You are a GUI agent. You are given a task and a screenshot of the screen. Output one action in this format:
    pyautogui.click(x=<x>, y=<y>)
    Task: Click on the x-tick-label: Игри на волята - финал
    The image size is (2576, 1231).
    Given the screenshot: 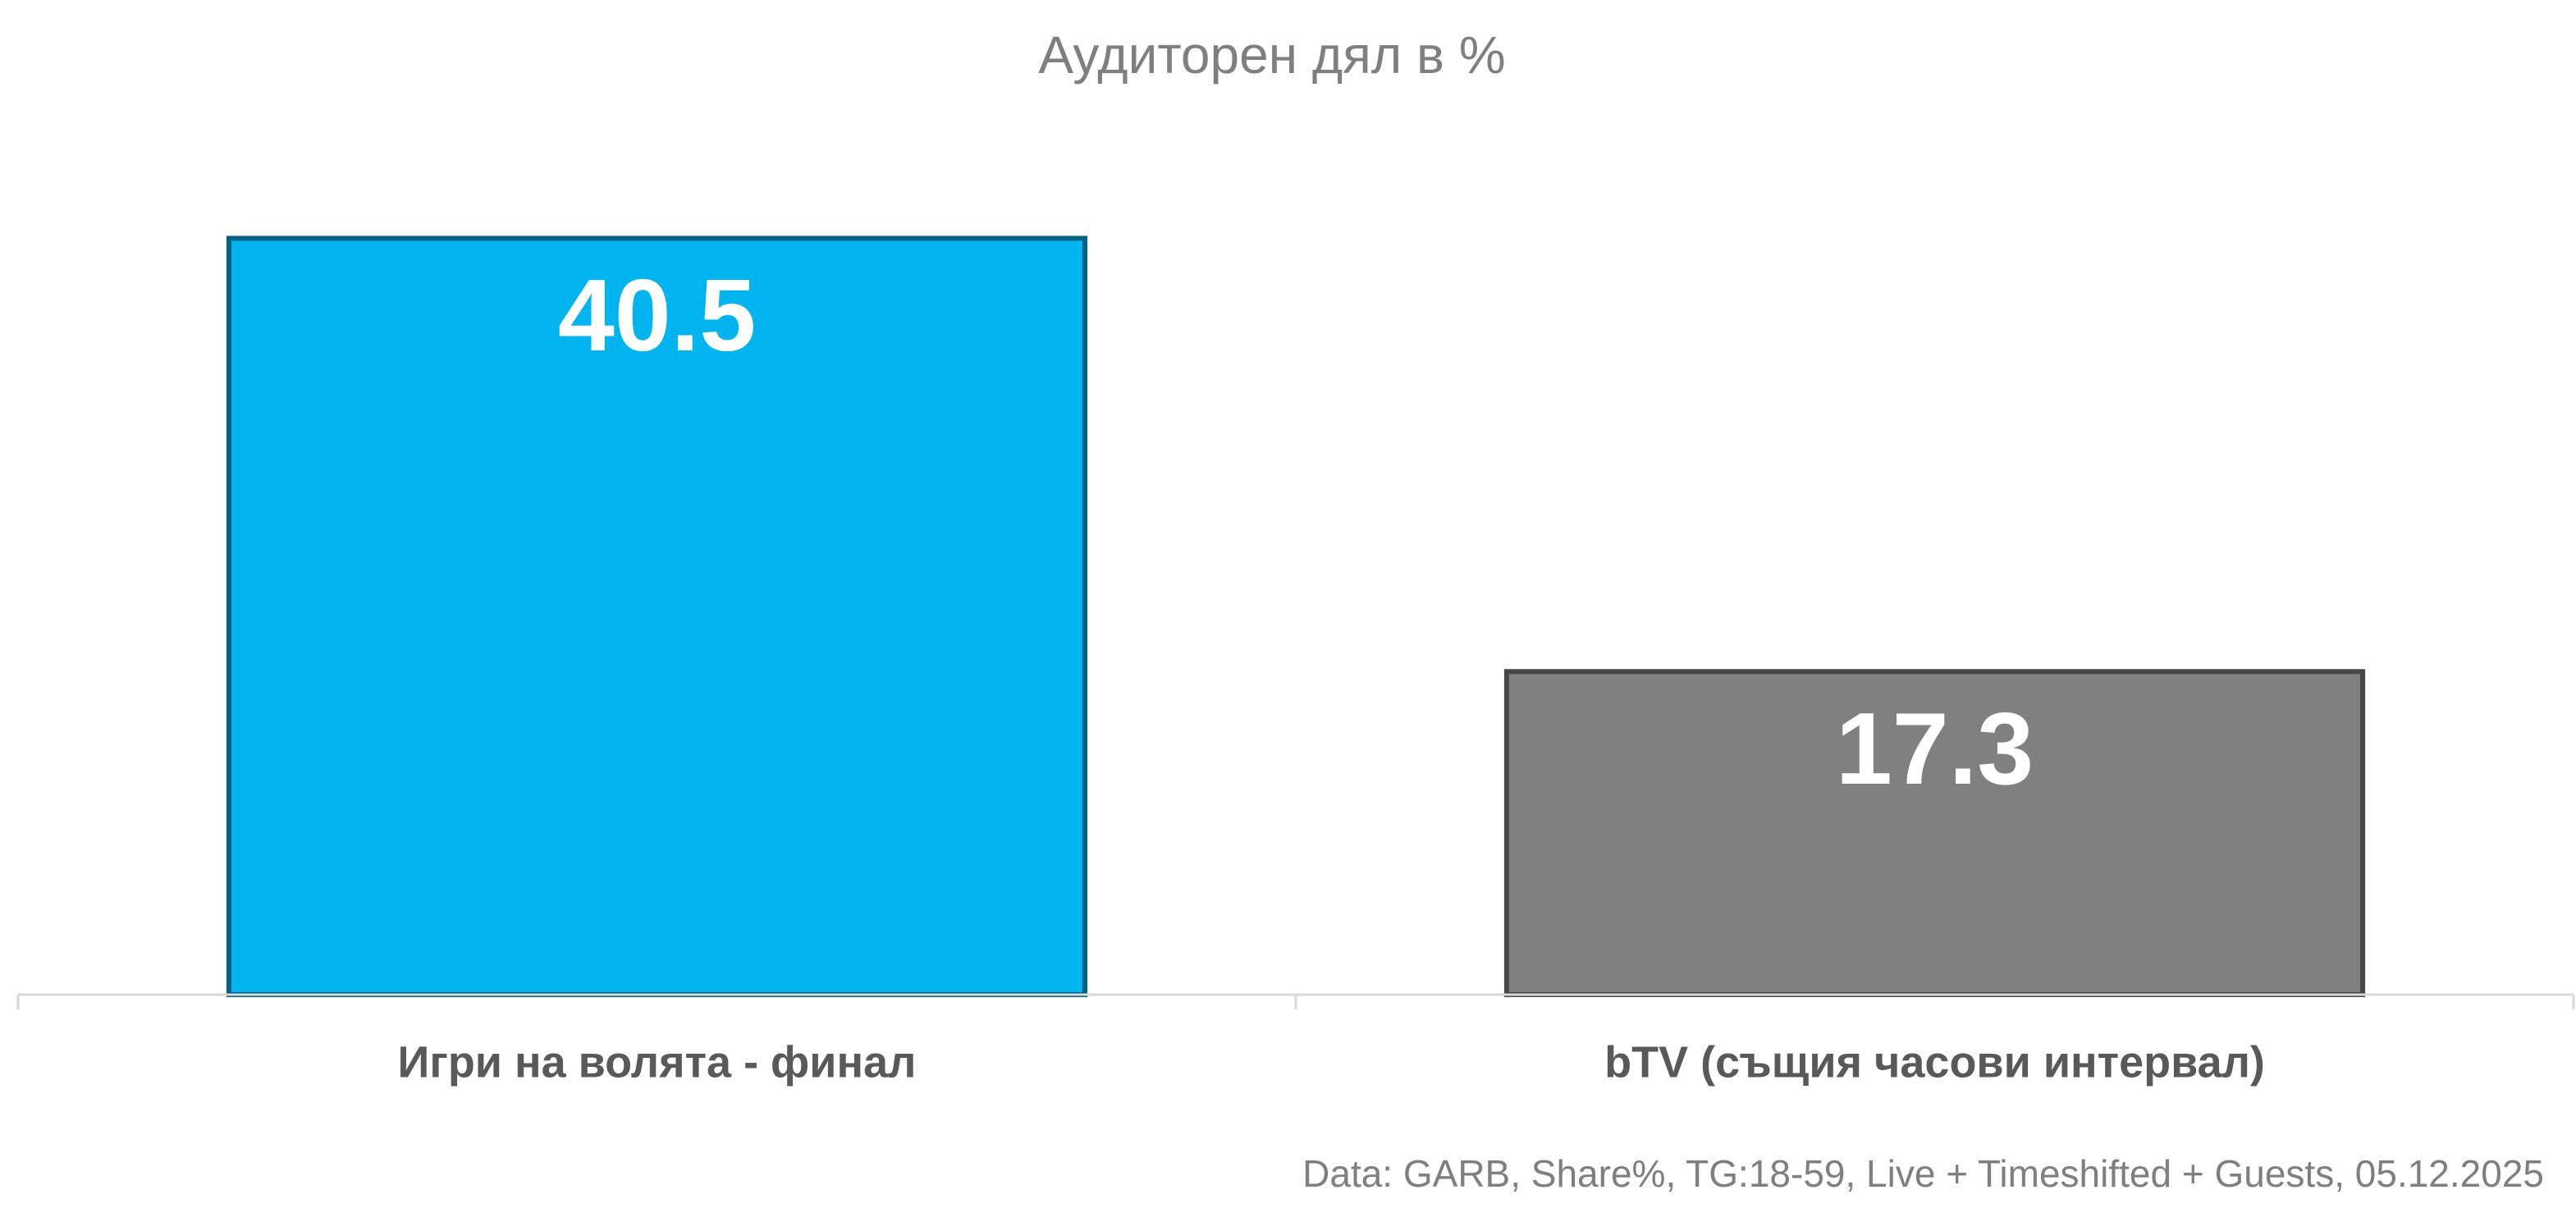 What is the action you would take?
    pyautogui.click(x=657, y=1062)
    